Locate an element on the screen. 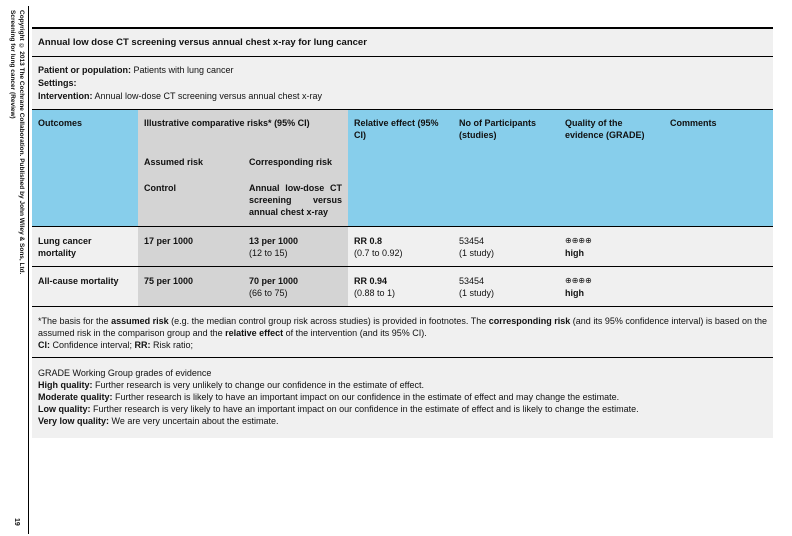 The image size is (792, 536). row1-comments is located at coordinates (718, 235).